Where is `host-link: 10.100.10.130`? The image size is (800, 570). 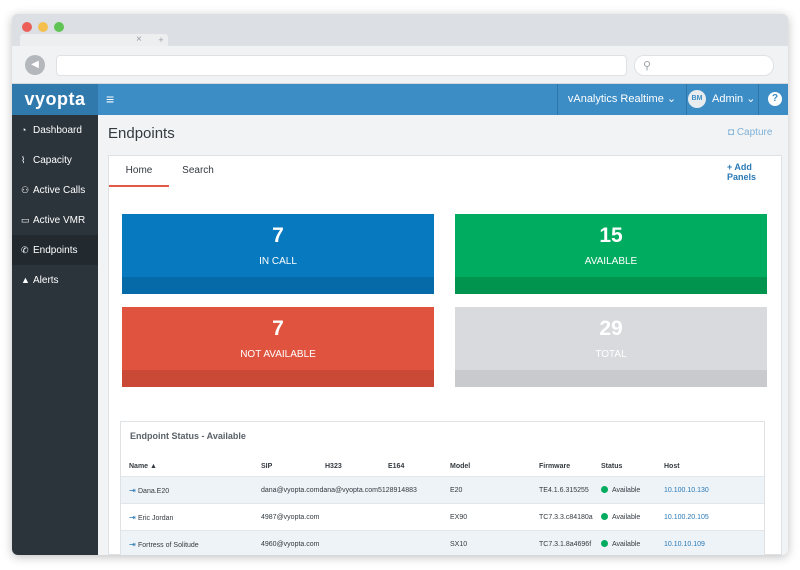
host-link: 10.100.10.130 is located at coordinates (686, 490).